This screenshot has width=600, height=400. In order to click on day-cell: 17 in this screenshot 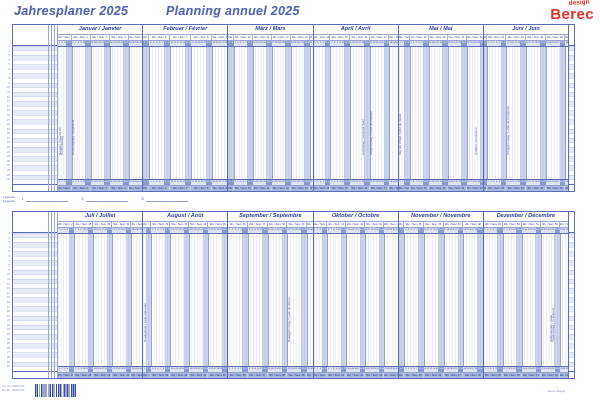, I will do `click(274, 369)`.